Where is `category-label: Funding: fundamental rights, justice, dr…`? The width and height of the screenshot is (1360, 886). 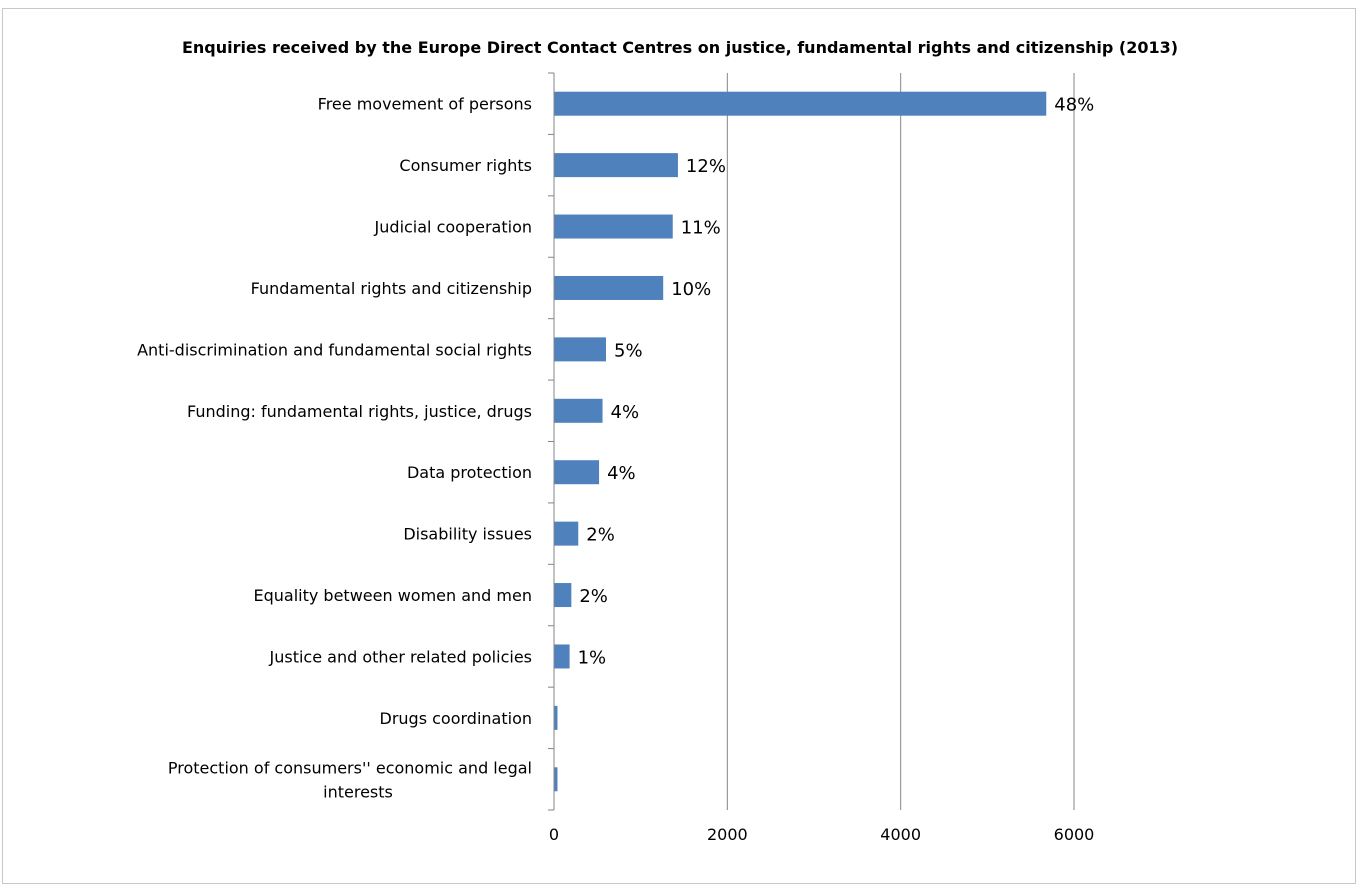
category-label: Funding: fundamental rights, justice, dr… is located at coordinates (359, 411).